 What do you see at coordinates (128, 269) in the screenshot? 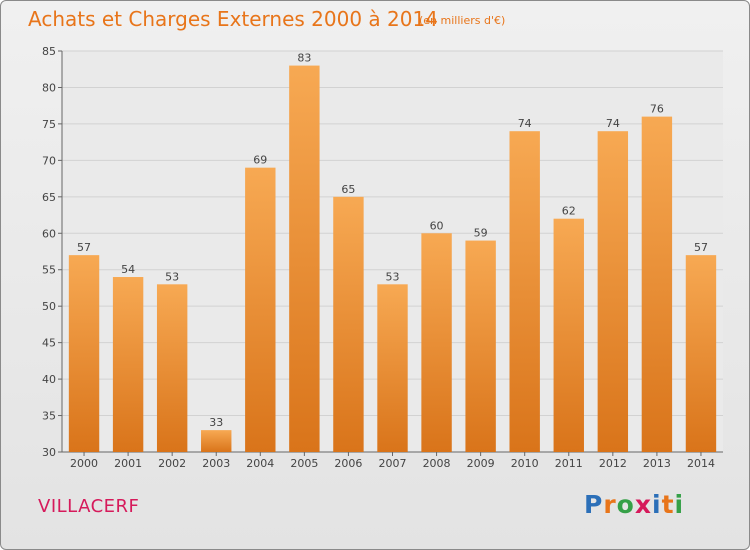
I see `data-label: 54` at bounding box center [128, 269].